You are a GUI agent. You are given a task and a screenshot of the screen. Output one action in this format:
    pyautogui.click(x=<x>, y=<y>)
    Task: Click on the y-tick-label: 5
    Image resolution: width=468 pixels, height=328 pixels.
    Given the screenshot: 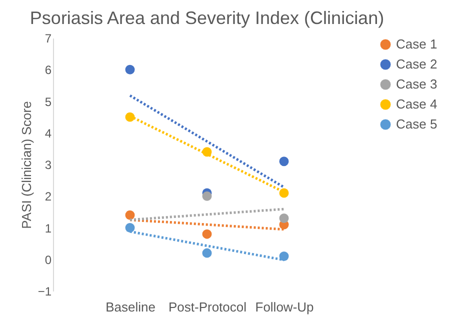 What is the action you would take?
    pyautogui.click(x=48, y=101)
    